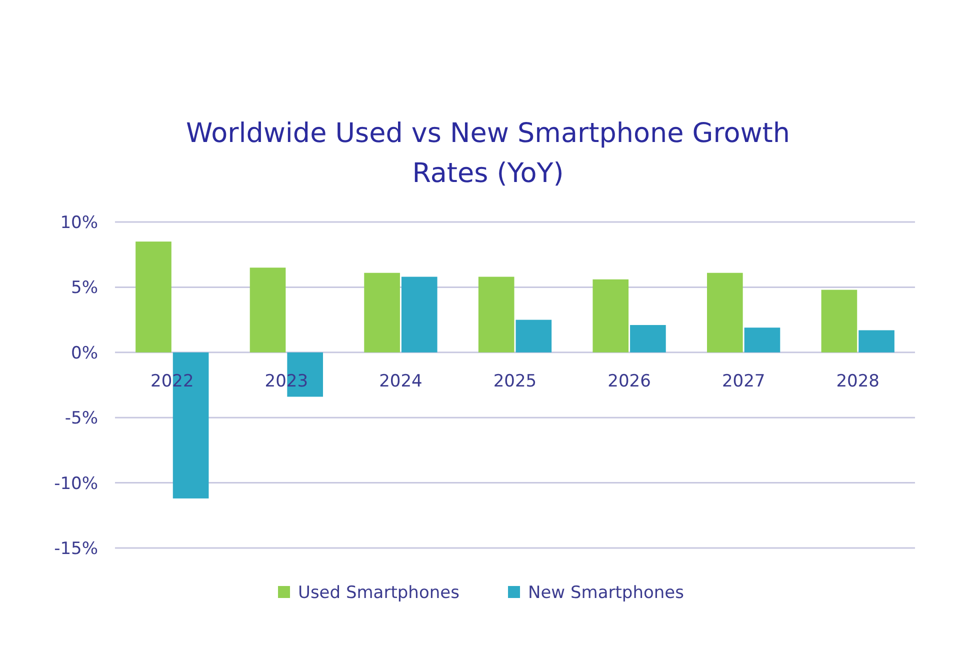 The image size is (958, 668). What do you see at coordinates (515, 381) in the screenshot?
I see `x-tick-label: 2025` at bounding box center [515, 381].